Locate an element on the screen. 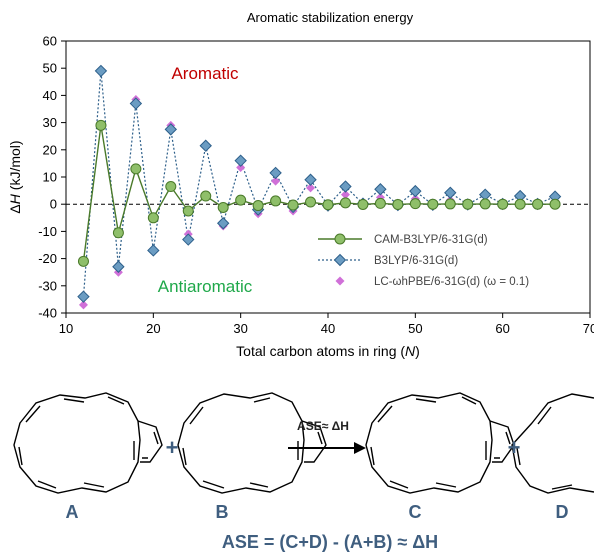 This screenshot has height=559, width=594. x-tick-label-3: 40 is located at coordinates (328, 328).